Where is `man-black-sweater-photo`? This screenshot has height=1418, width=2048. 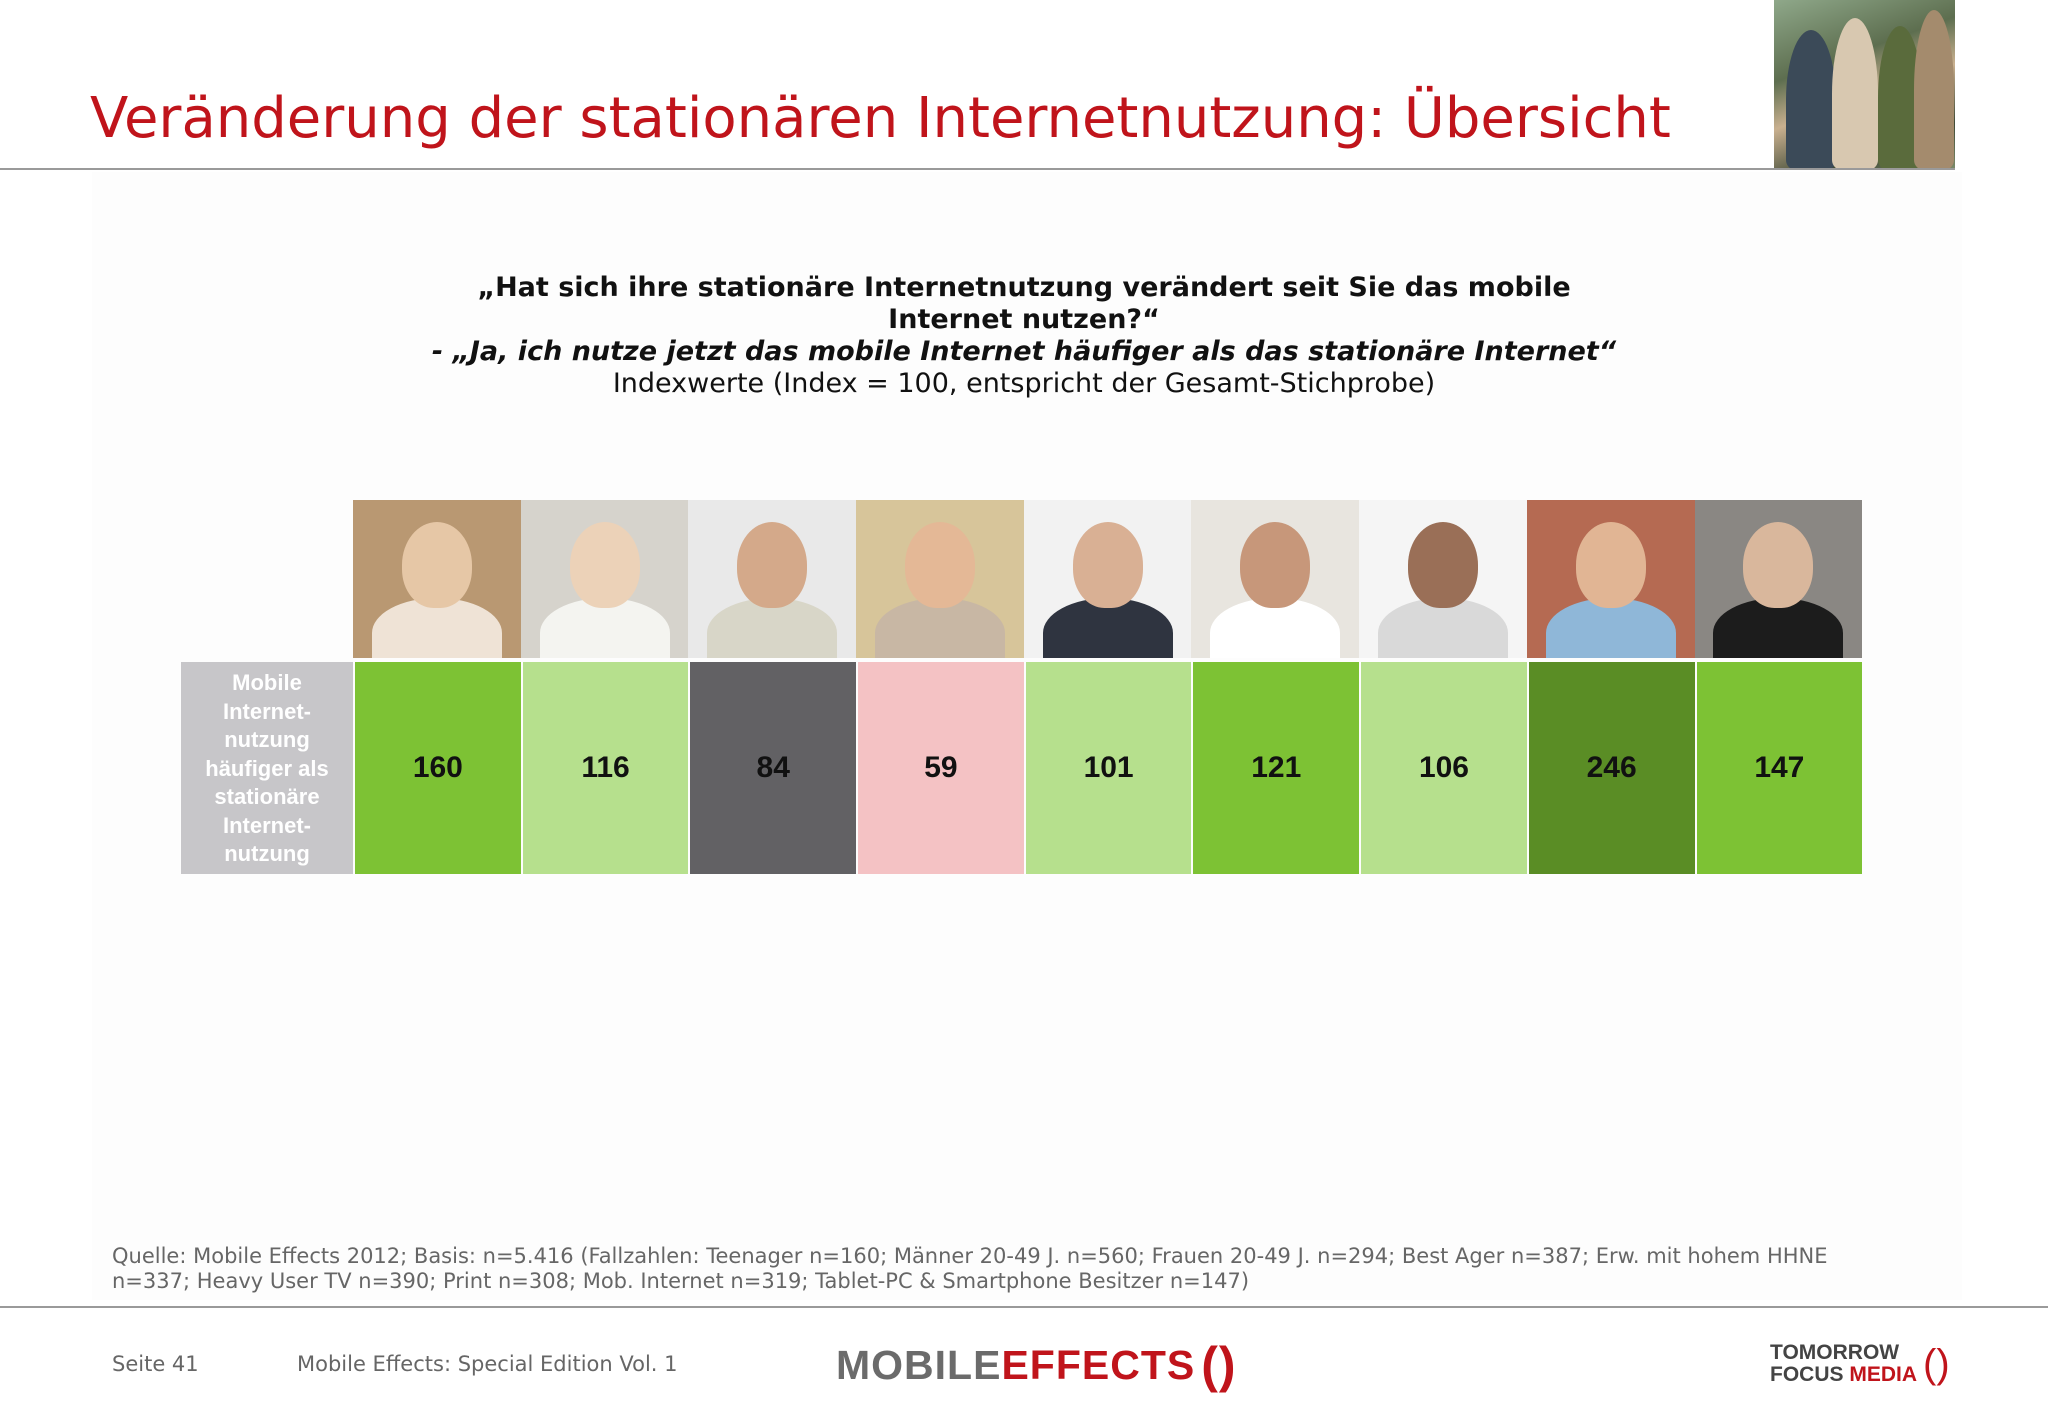
man-black-sweater-photo is located at coordinates (1778, 579).